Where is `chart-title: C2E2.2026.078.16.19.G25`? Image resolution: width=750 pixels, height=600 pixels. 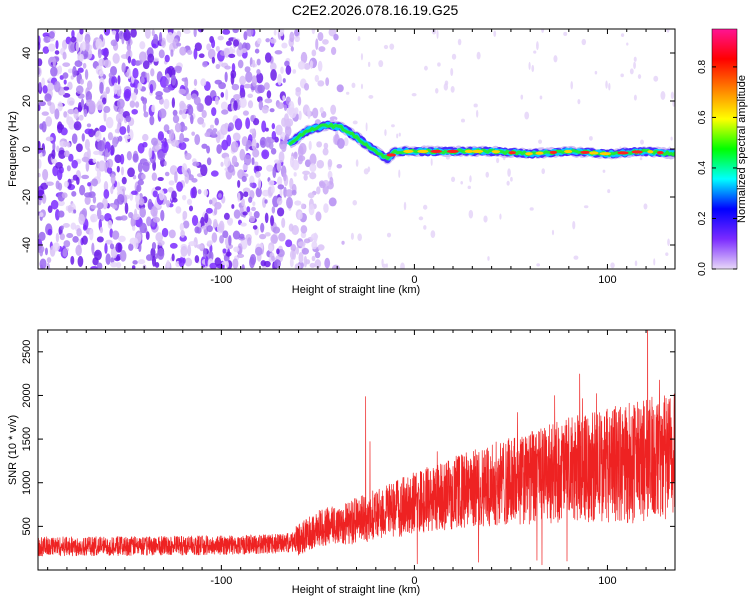 chart-title: C2E2.2026.078.16.19.G25 is located at coordinates (375, 10).